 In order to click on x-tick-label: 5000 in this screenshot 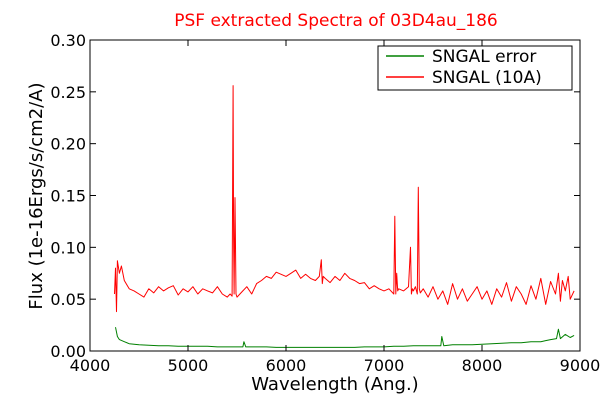, I will do `click(188, 365)`.